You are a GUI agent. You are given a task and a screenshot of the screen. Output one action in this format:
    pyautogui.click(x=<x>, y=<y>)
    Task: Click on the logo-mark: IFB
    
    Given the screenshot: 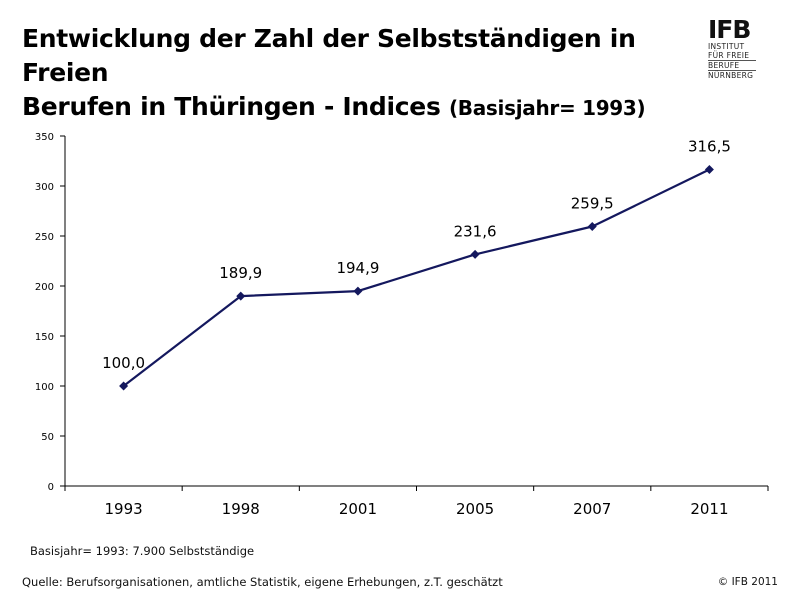 What is the action you would take?
    pyautogui.click(x=732, y=29)
    